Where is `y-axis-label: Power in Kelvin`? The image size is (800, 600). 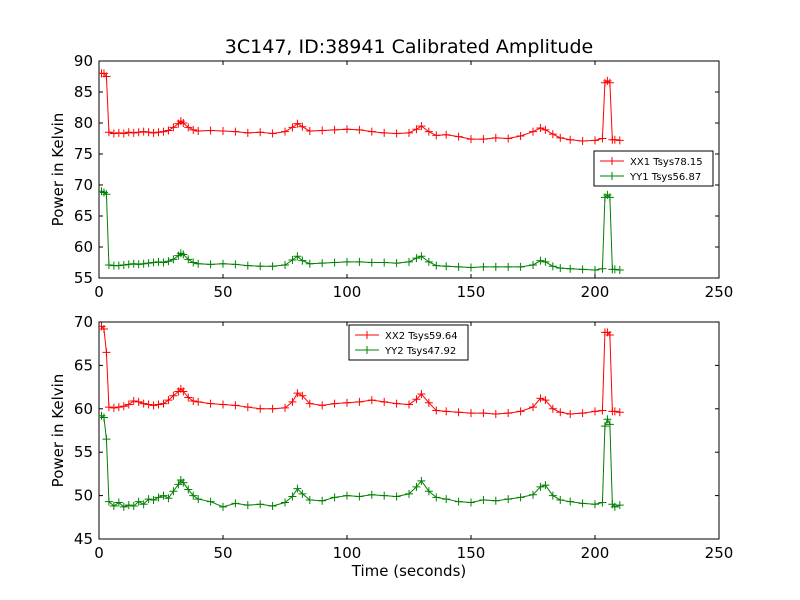
y-axis-label: Power in Kelvin is located at coordinates (58, 170).